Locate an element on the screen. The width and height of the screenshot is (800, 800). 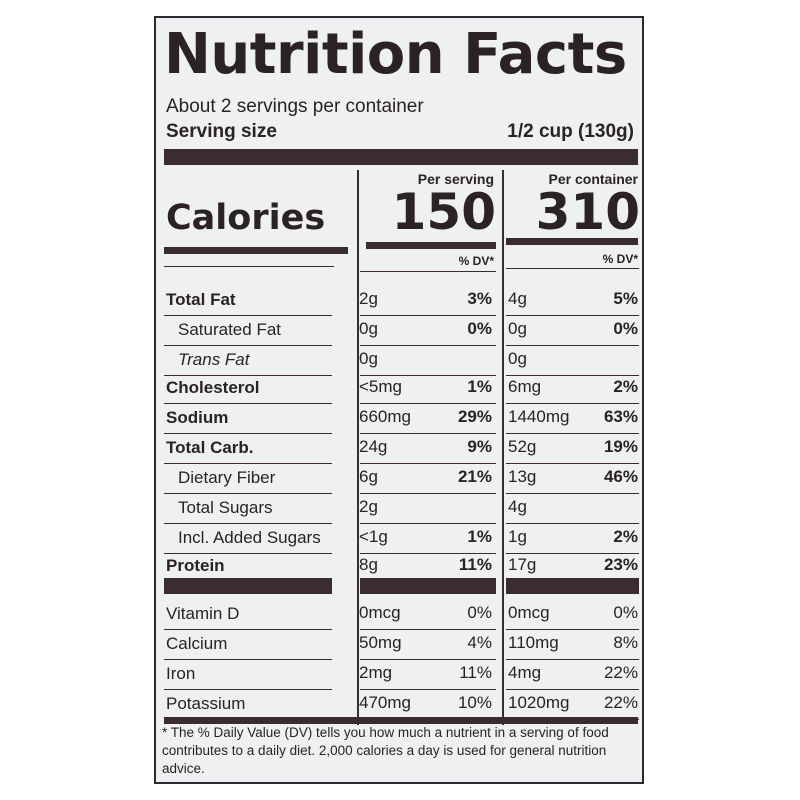
nutrient-row: Dietary Fiber 6g 21% 13g 46% is located at coordinates (401, 479).